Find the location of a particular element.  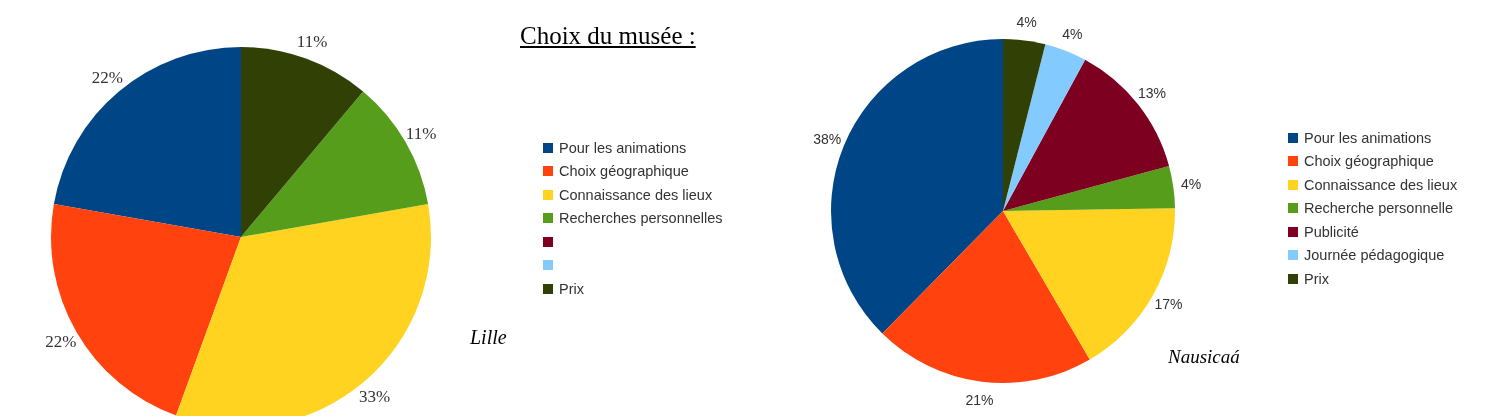

data-label: 17% is located at coordinates (1168, 304).